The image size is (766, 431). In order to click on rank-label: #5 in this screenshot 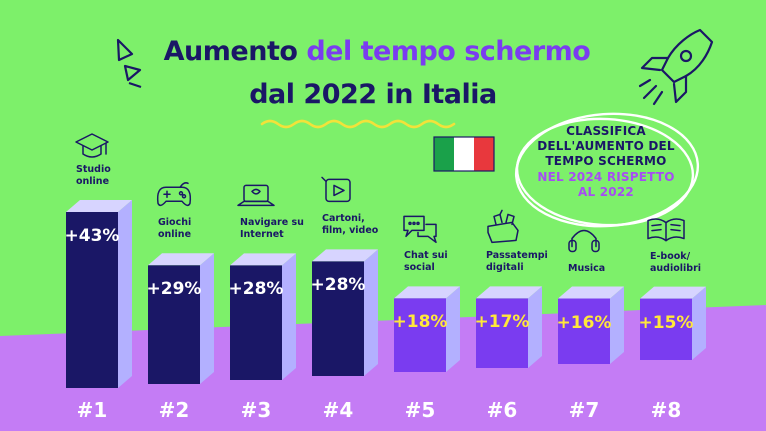, I will do `click(420, 410)`.